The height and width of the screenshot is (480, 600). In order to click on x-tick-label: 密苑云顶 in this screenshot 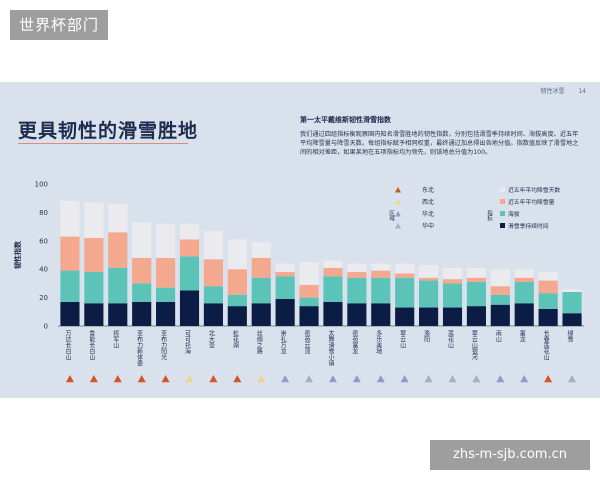, I will do `click(306, 342)`.